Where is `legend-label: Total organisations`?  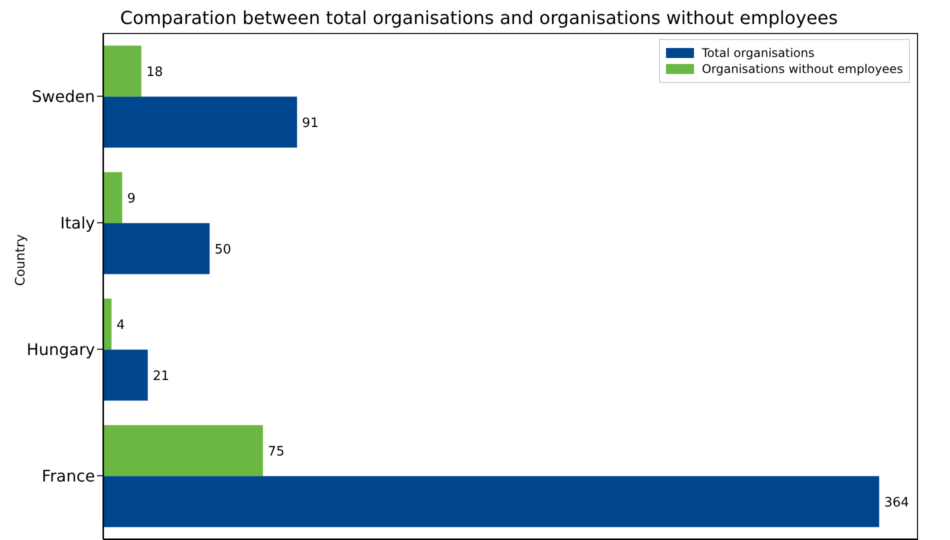 legend-label: Total organisations is located at coordinates (758, 53).